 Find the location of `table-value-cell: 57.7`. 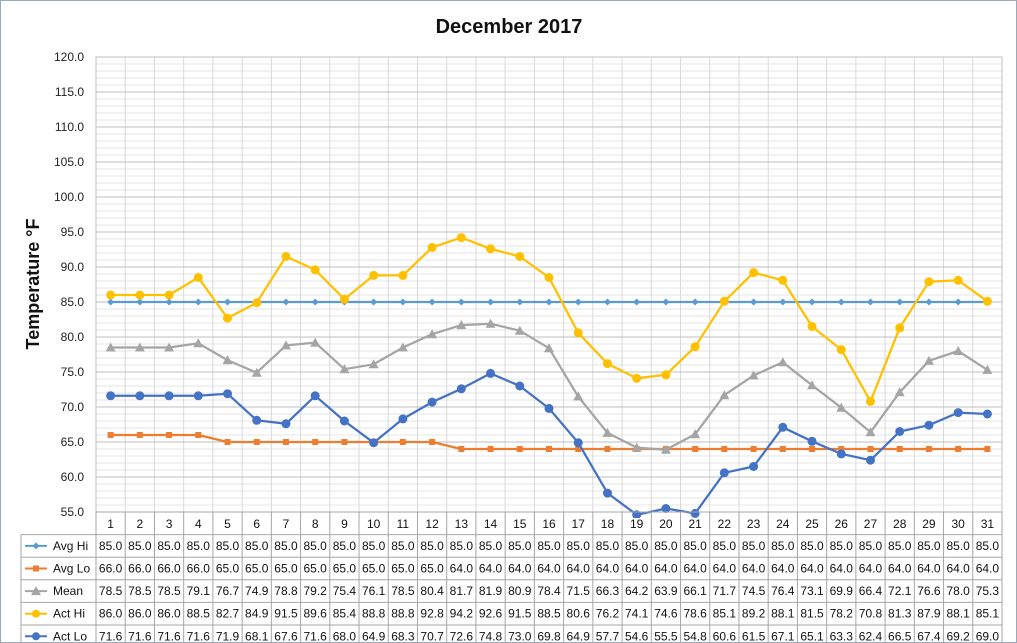

table-value-cell: 57.7 is located at coordinates (608, 635).